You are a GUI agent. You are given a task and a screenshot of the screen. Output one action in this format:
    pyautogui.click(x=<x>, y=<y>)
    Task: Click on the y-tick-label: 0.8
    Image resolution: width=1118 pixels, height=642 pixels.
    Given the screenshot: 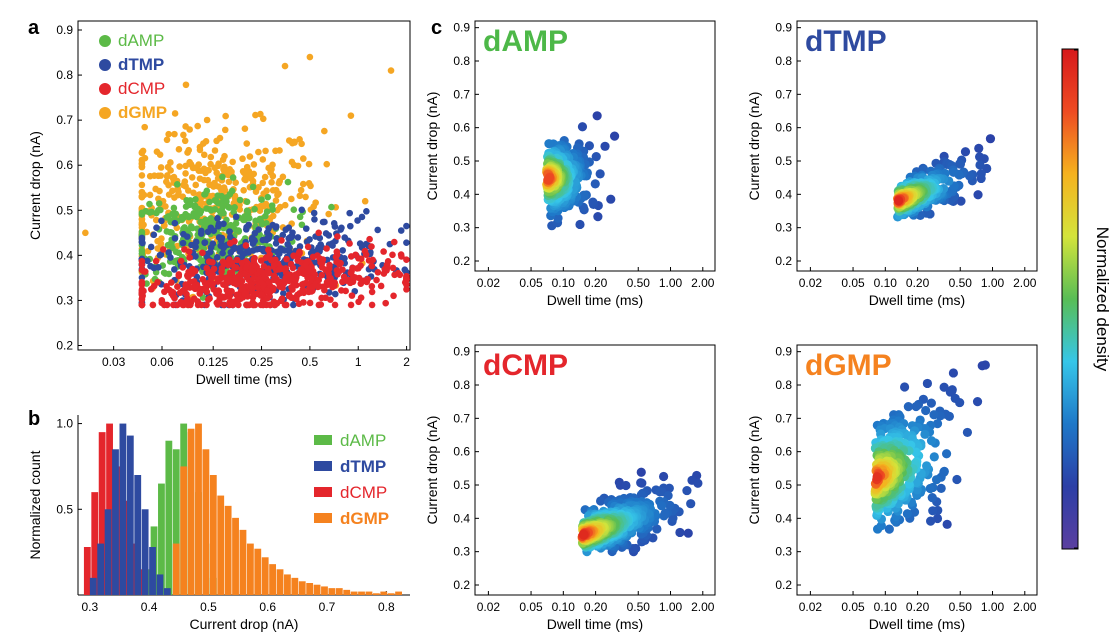 What is the action you would take?
    pyautogui.click(x=783, y=385)
    